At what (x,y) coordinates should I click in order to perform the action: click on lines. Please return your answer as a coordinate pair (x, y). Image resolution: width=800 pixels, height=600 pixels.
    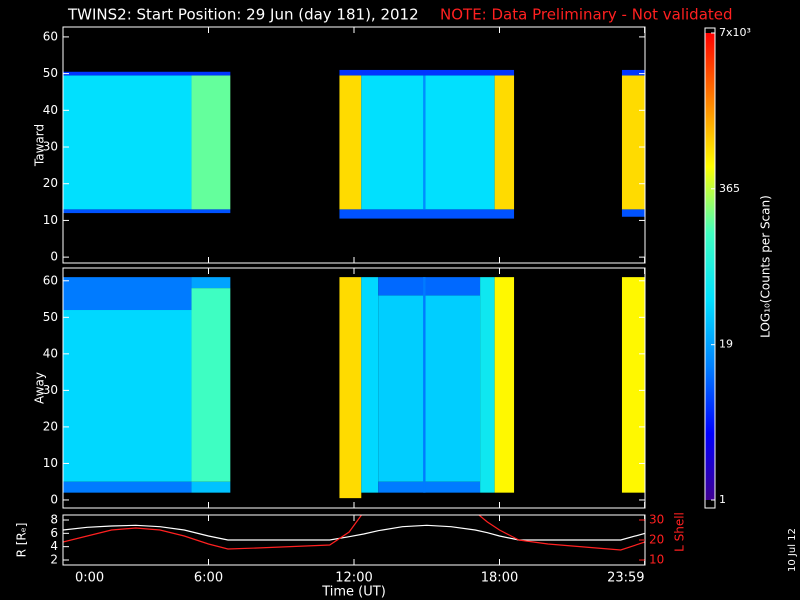
    Looking at the image, I should click on (354, 533).